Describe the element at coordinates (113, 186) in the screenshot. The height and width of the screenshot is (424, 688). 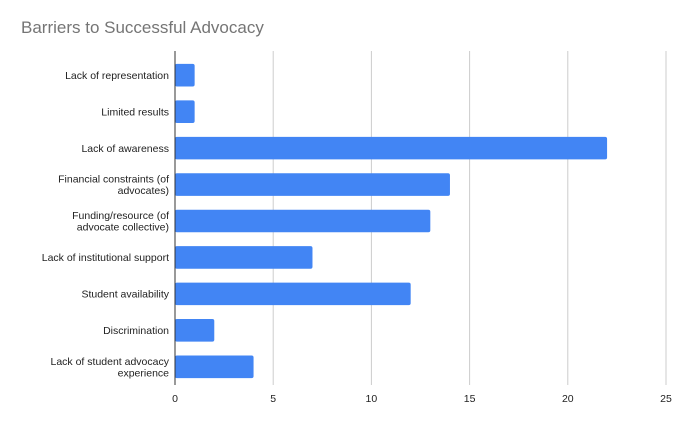
I see `category-label: Financial constraints (of advocates)` at that location.